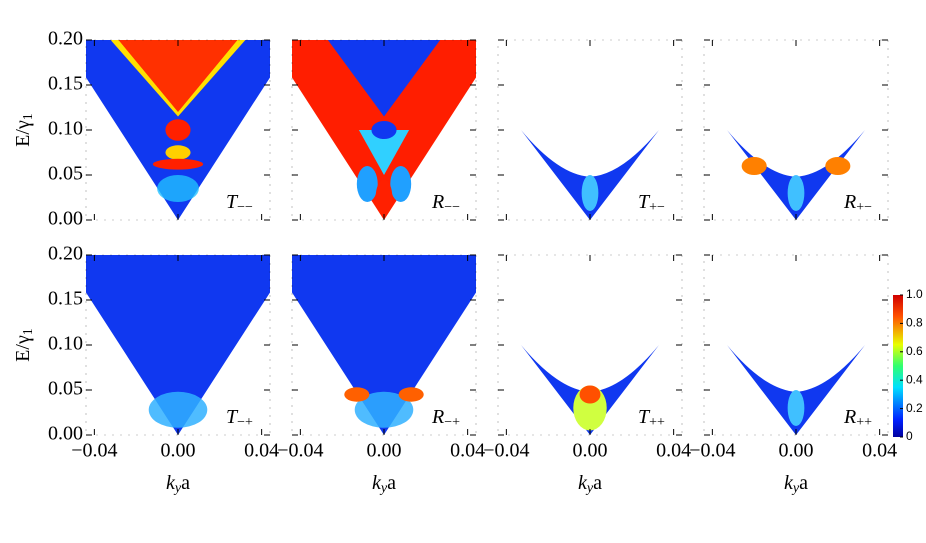 The height and width of the screenshot is (543, 926). I want to click on panel-label: R−−, so click(445, 203).